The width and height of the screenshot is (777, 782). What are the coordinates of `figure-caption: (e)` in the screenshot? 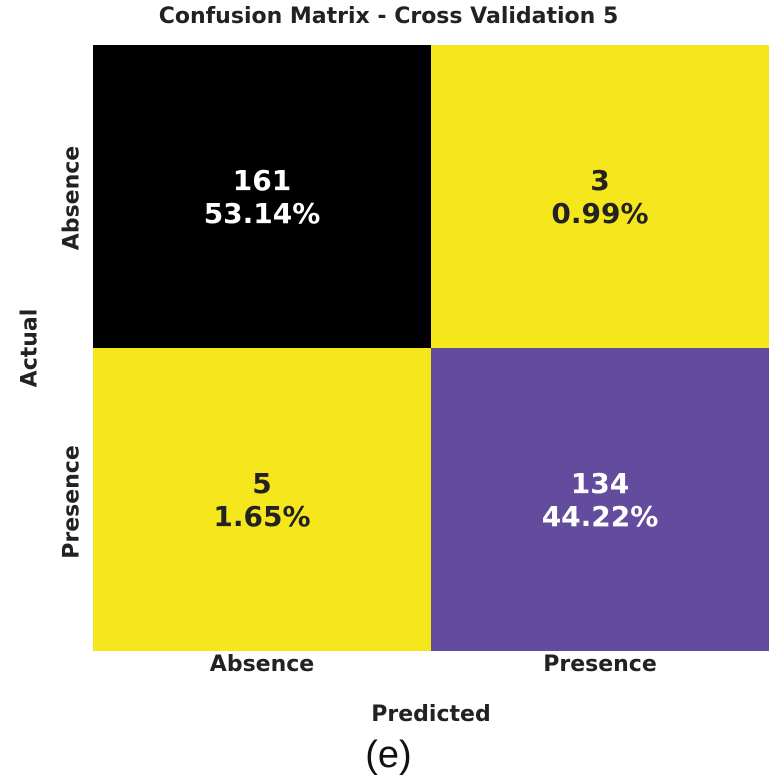 It's located at (388, 755).